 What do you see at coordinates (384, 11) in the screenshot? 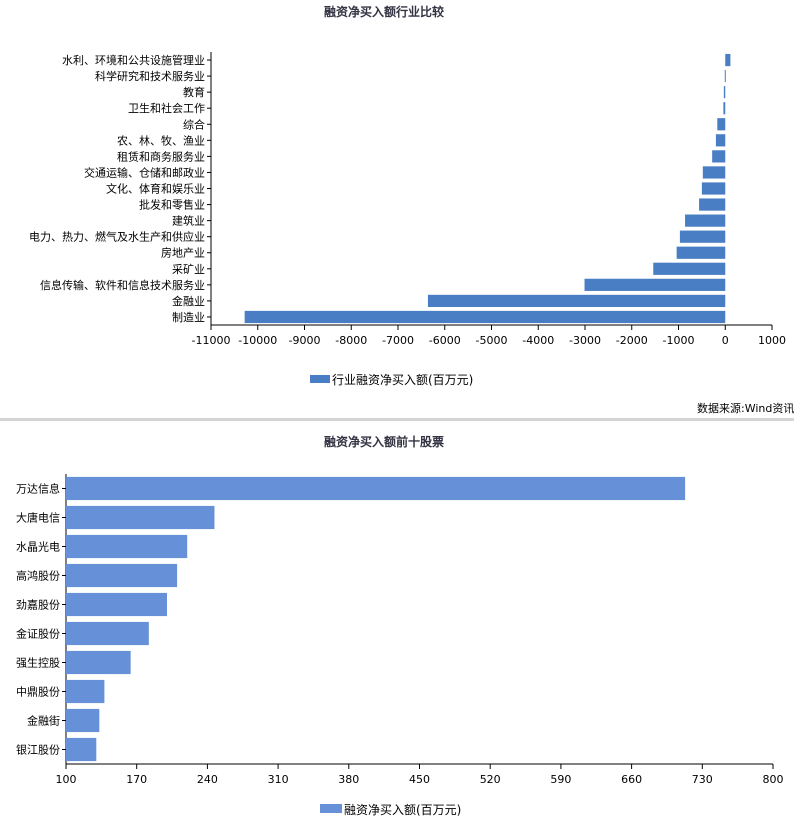
I see `chart-title-industry: 融资净买入额行业比较` at bounding box center [384, 11].